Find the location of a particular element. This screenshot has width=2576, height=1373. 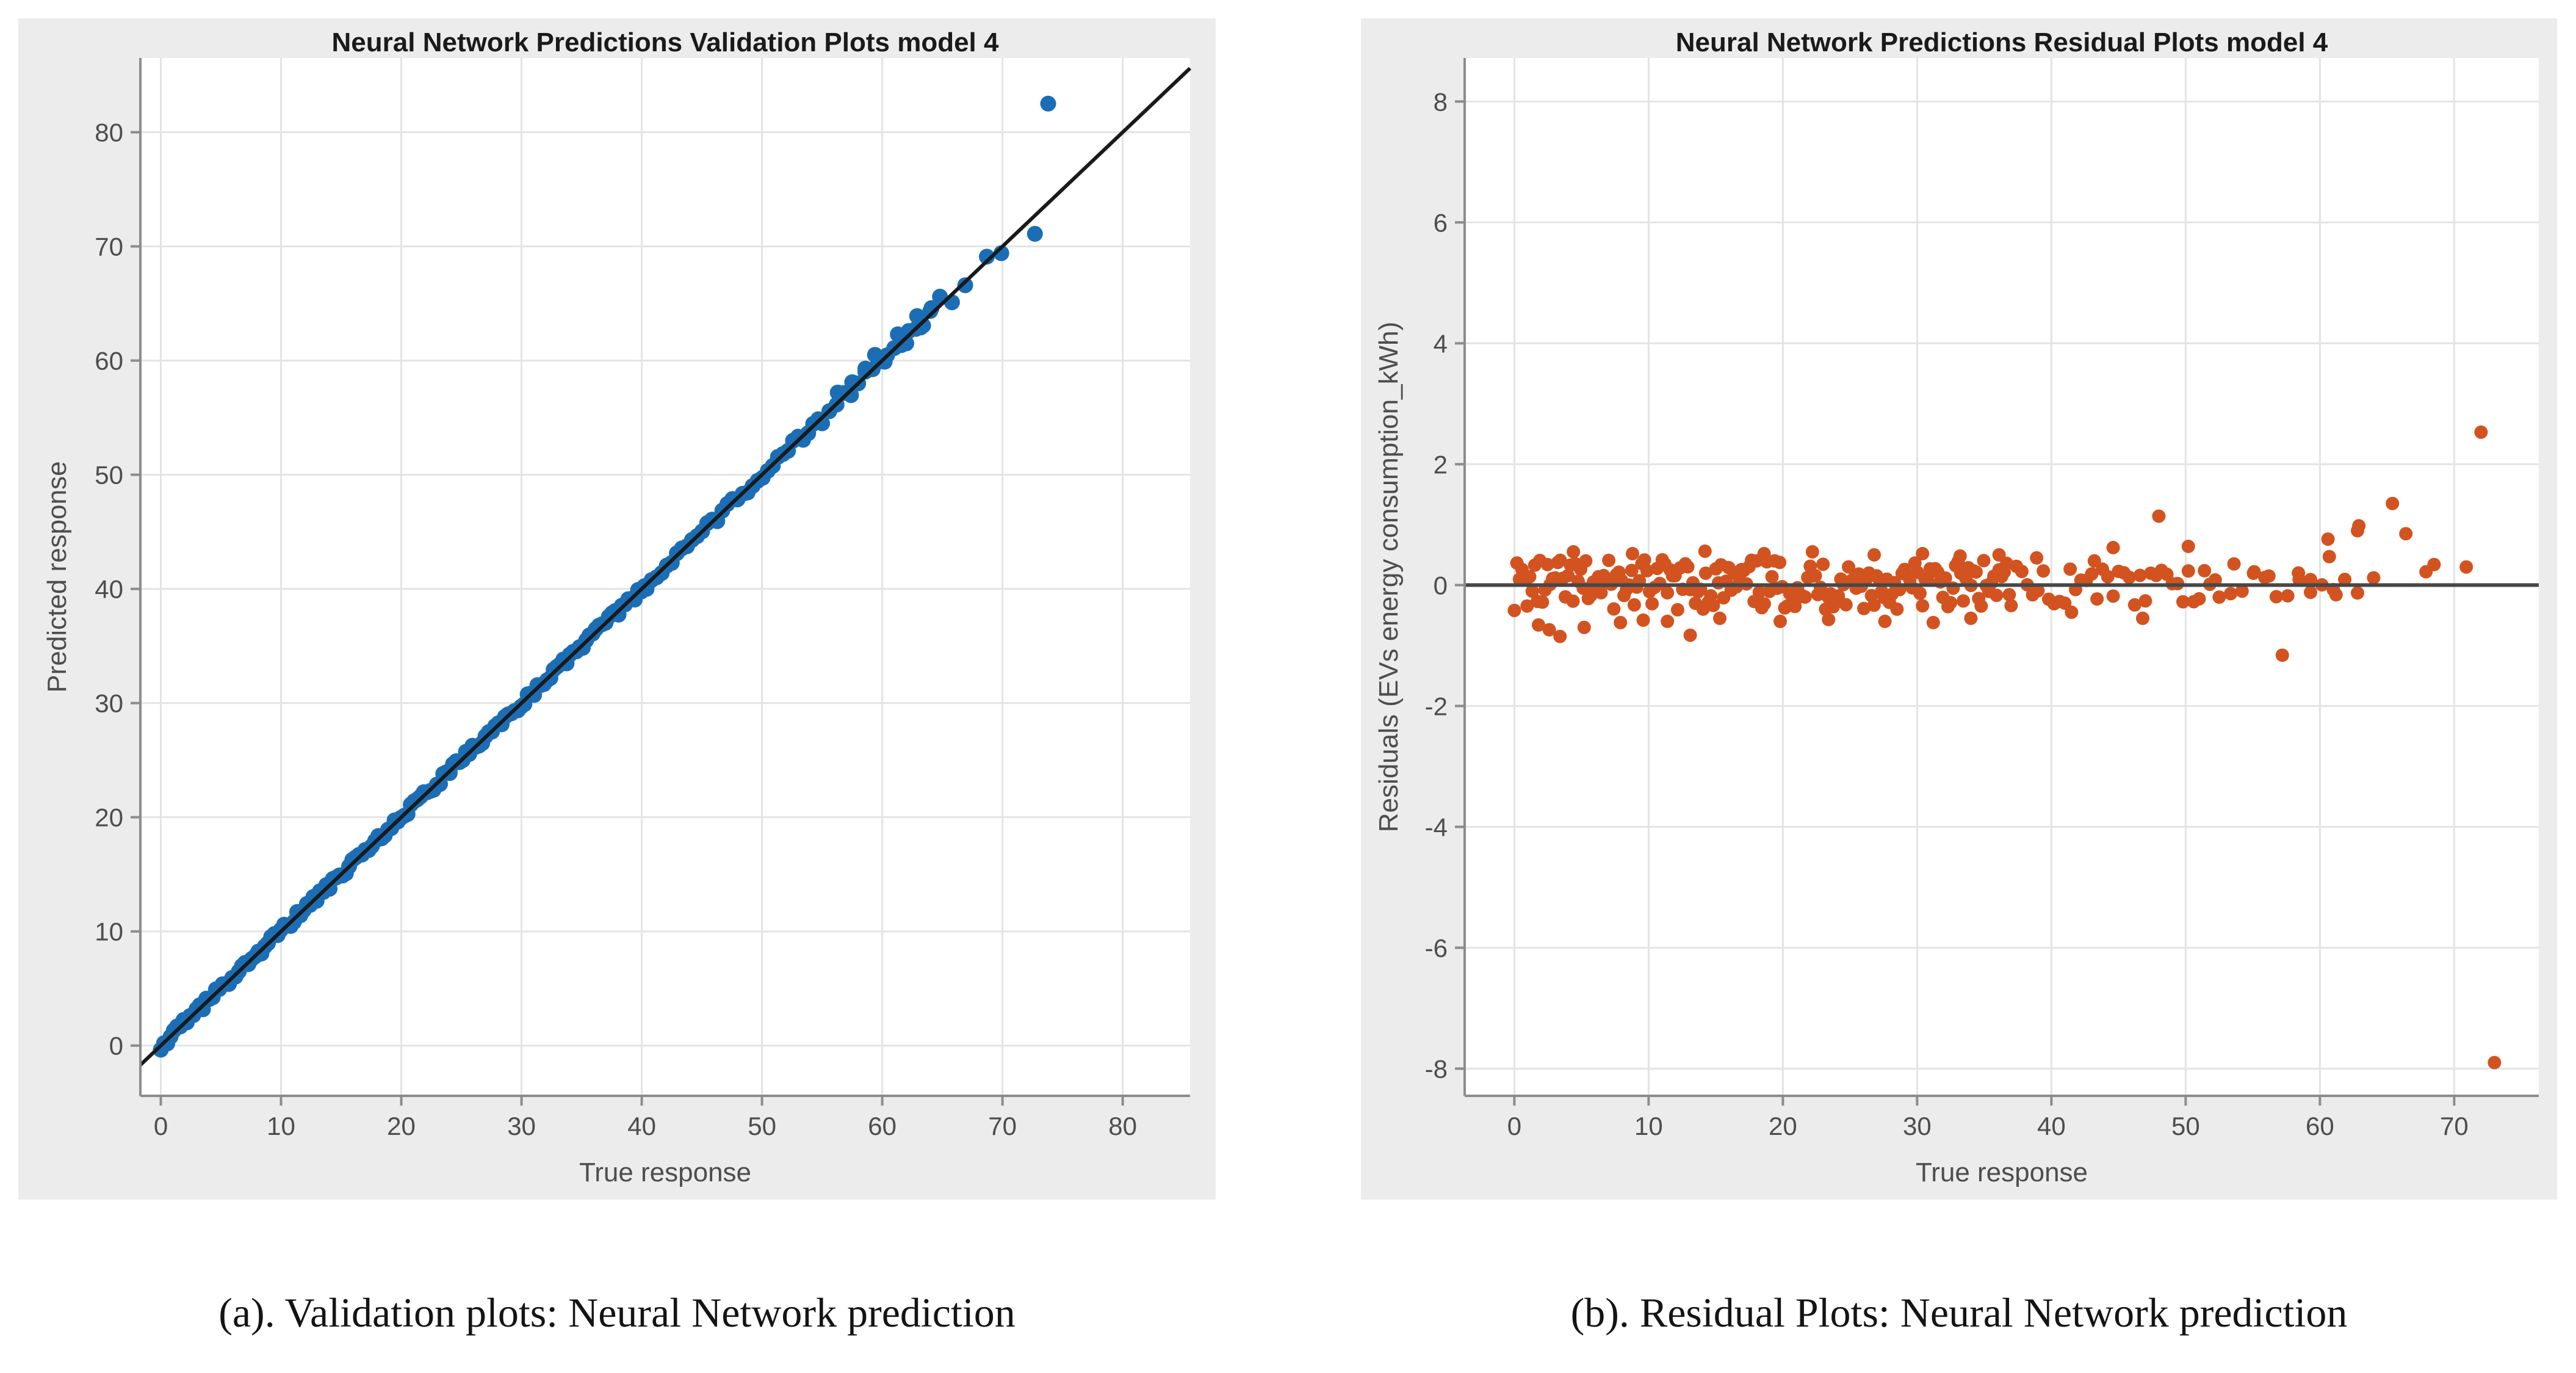

y-tick-label: 0 is located at coordinates (116, 1046).